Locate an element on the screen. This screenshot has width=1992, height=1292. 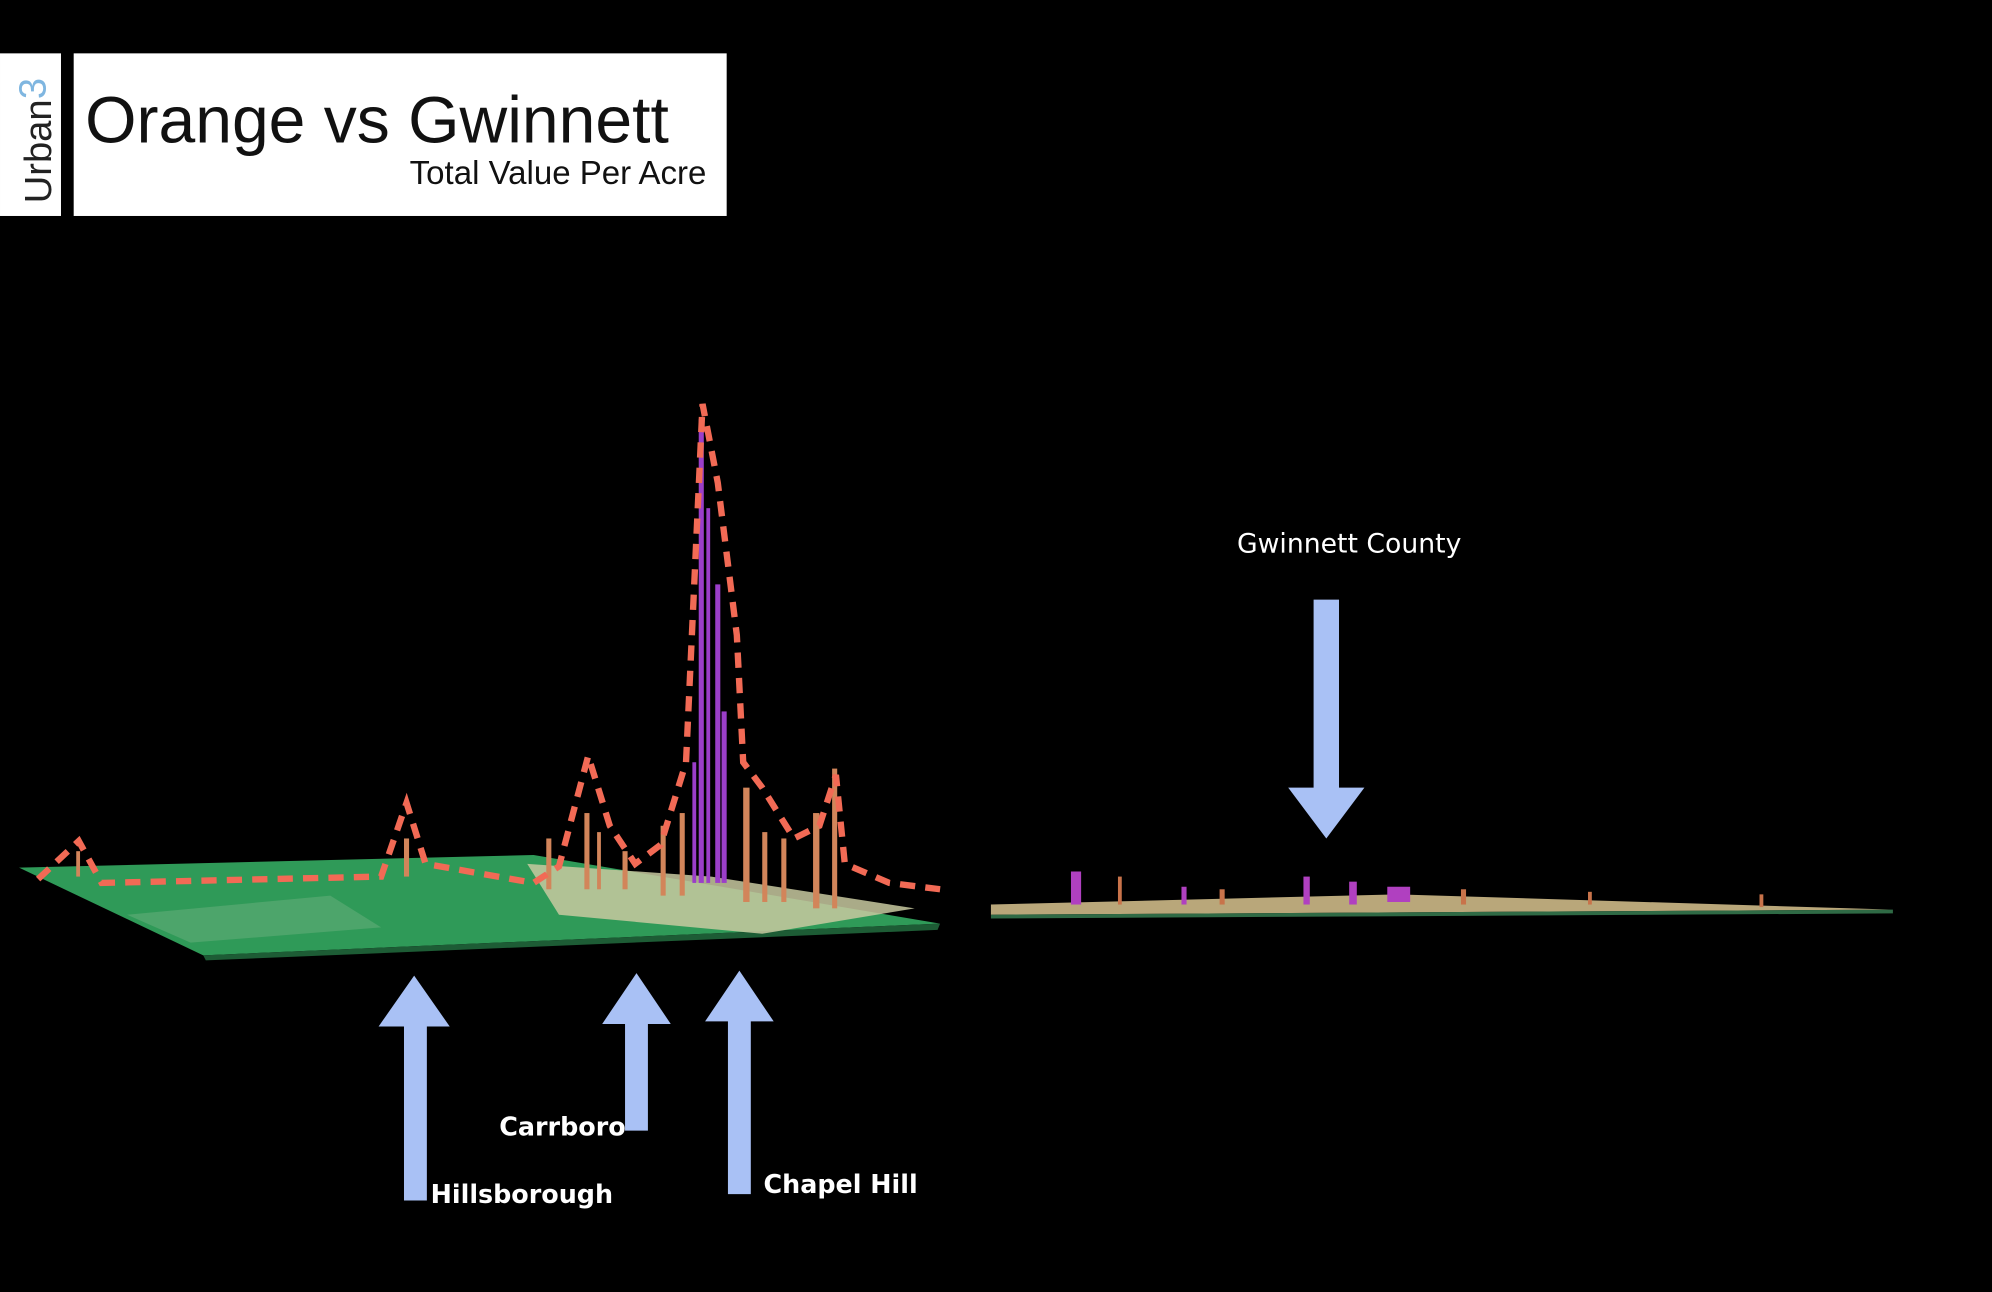
label-carrboro: Carrboro is located at coordinates (562, 1127).